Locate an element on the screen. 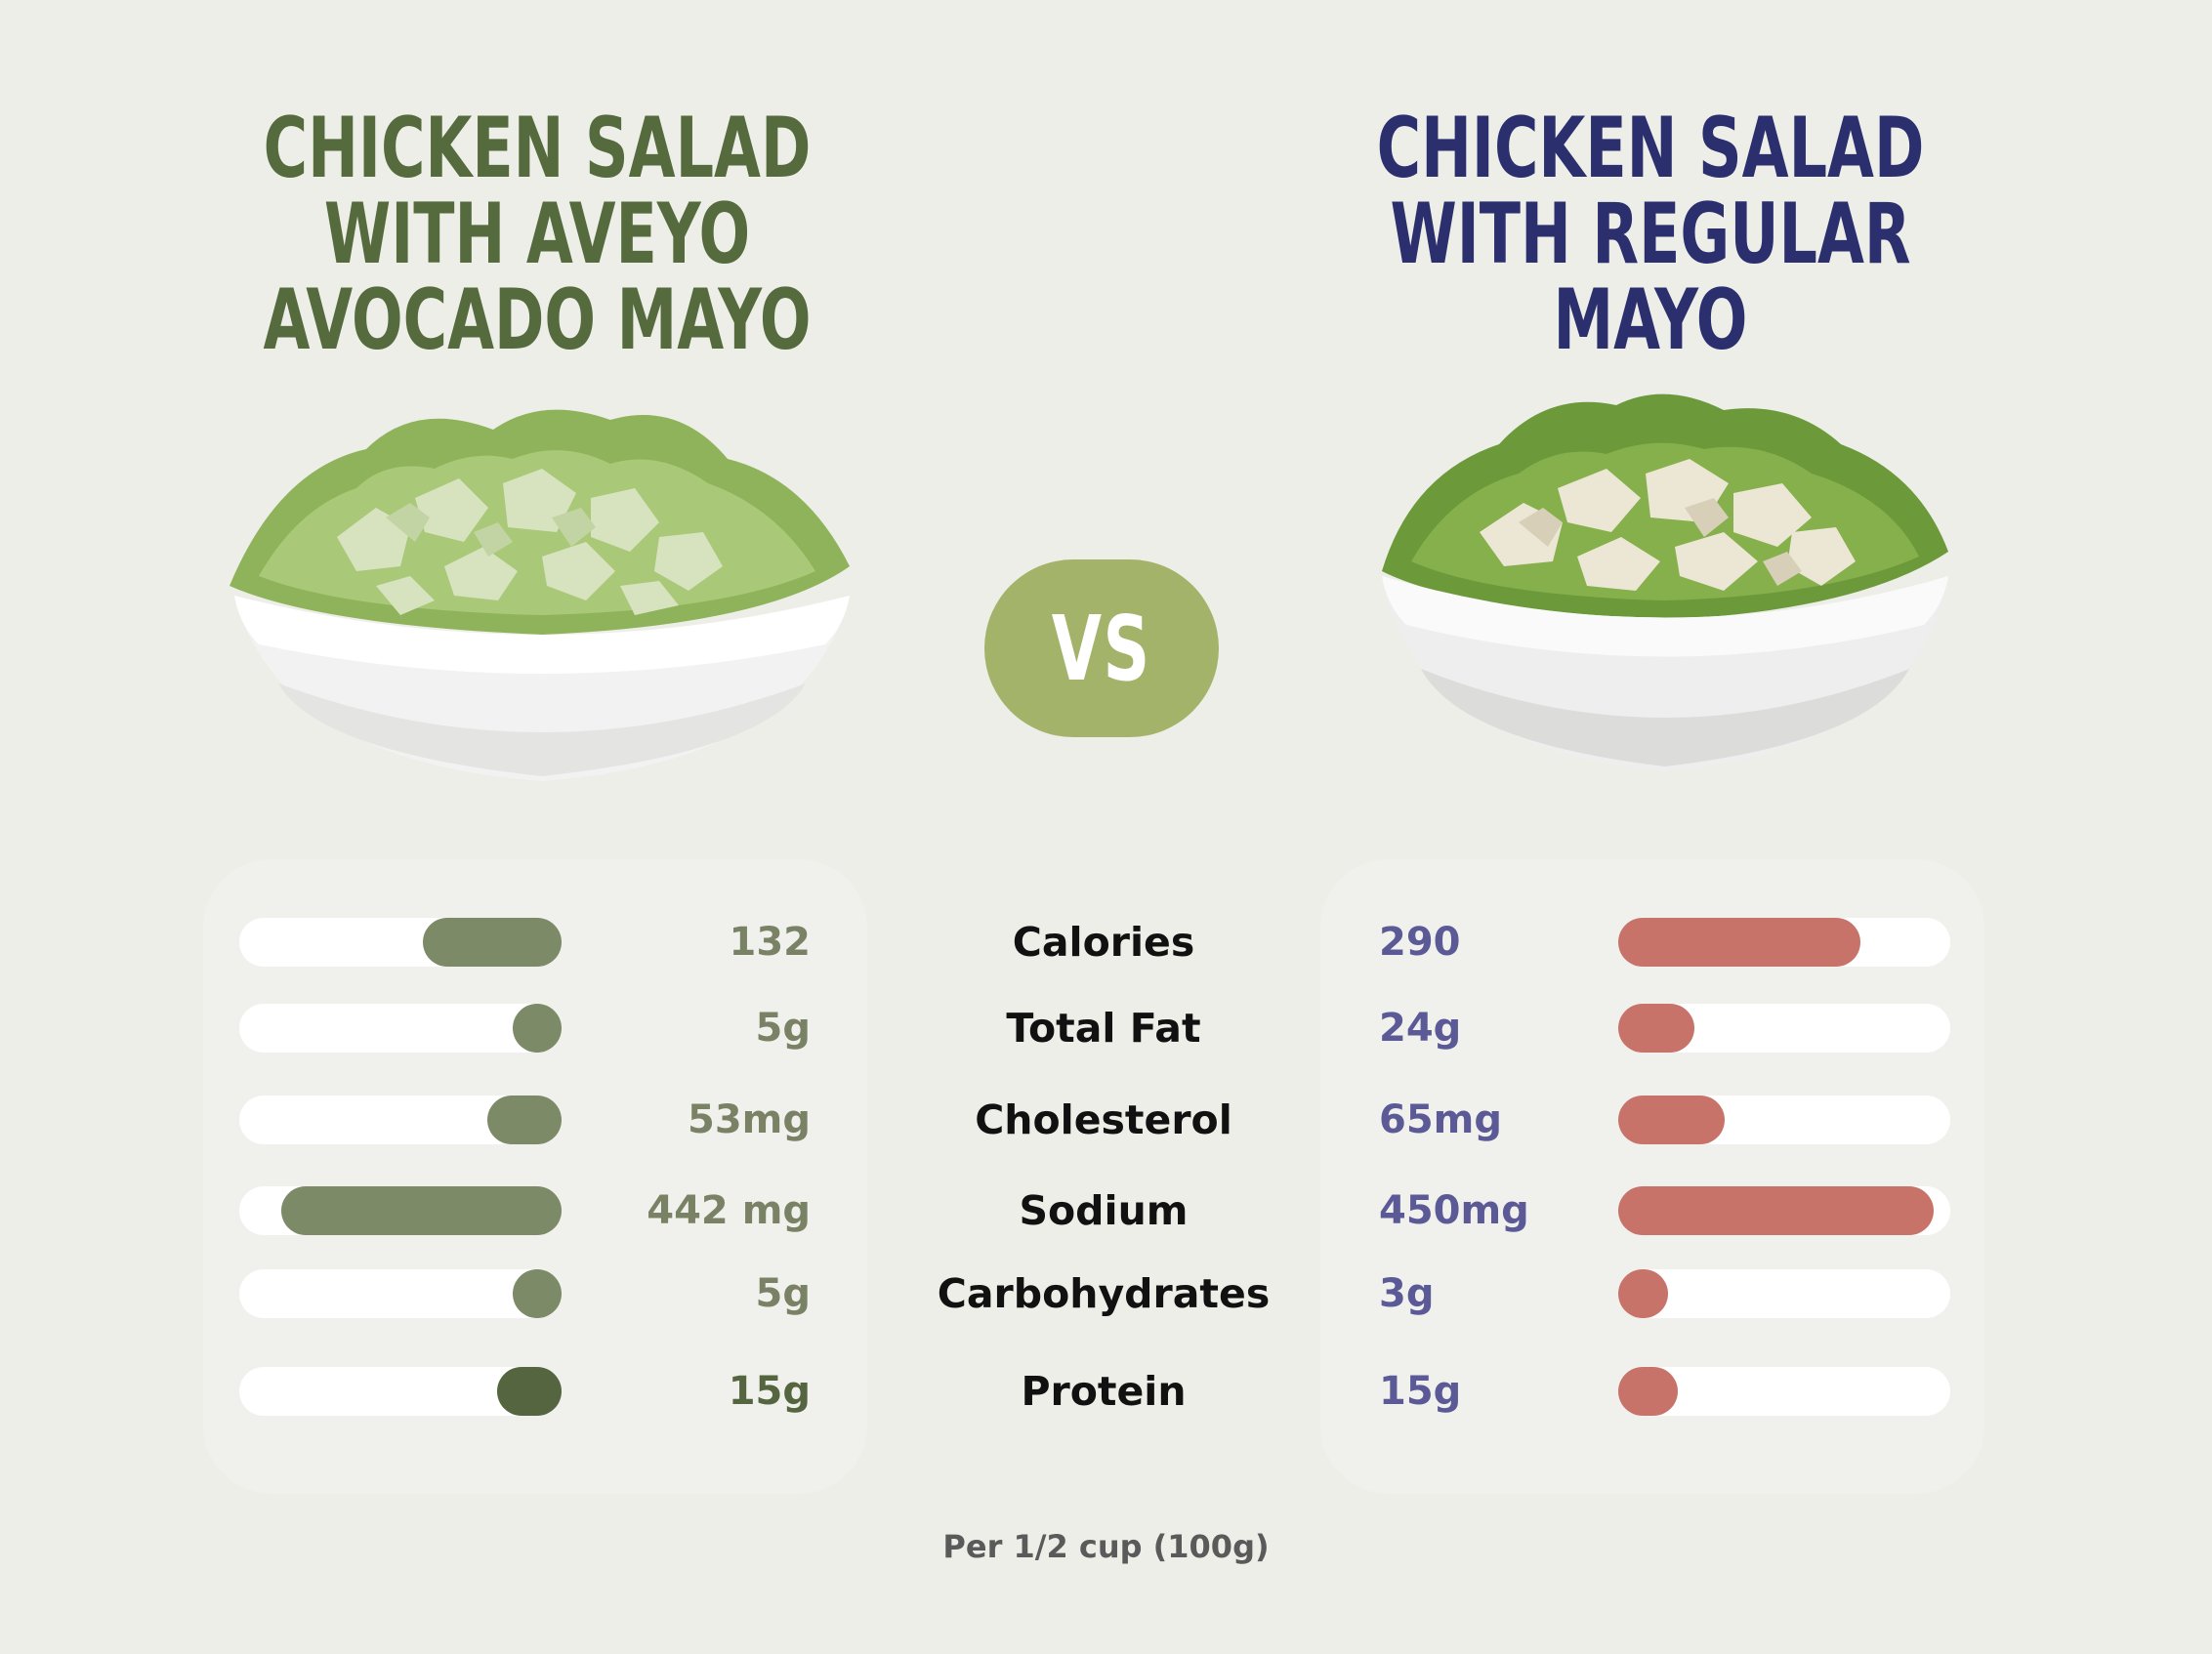  nutrient-label-total-fat: Total Fat is located at coordinates (1103, 1028).